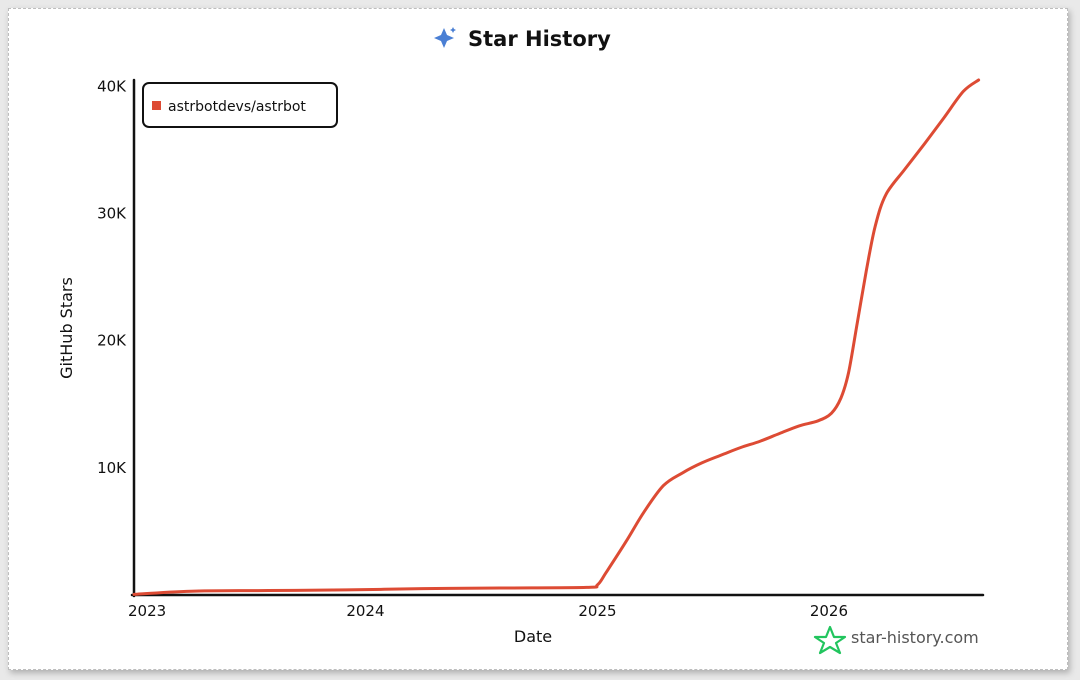 Image resolution: width=1080 pixels, height=680 pixels. I want to click on chart-title-text: Star History, so click(539, 39).